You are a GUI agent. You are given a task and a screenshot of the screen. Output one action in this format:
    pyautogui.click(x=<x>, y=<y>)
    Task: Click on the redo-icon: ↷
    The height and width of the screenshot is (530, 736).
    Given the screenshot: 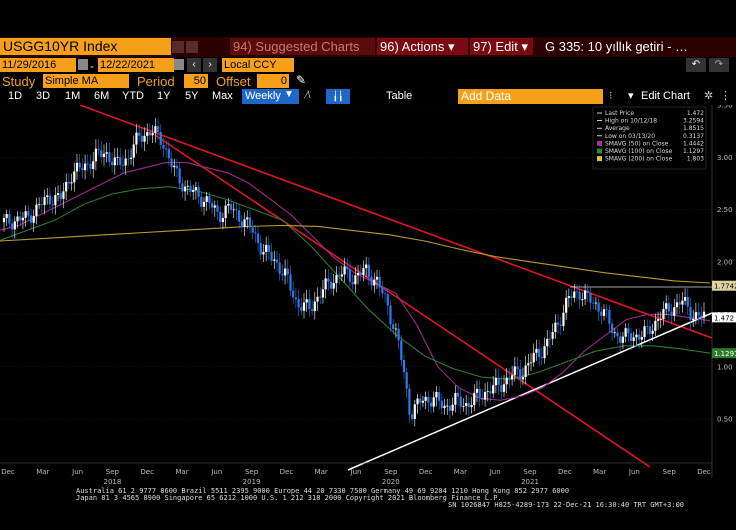 What is the action you would take?
    pyautogui.click(x=719, y=65)
    